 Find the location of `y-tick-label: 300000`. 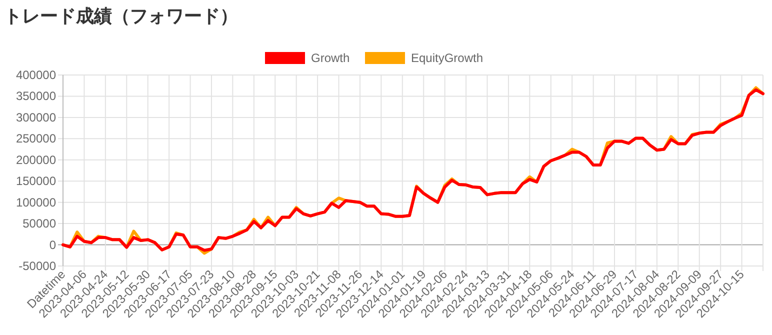

y-tick-label: 300000 is located at coordinates (36, 117).